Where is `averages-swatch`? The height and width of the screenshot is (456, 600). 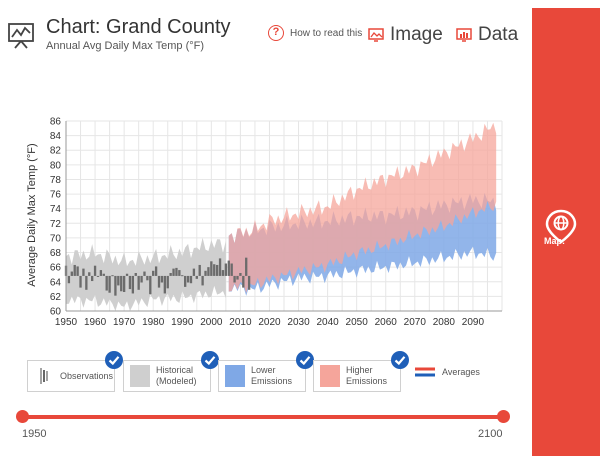 averages-swatch is located at coordinates (425, 372).